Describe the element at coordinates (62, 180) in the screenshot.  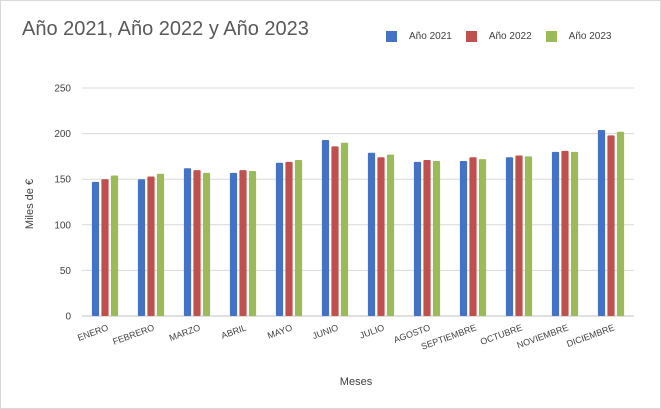
I see `y-tick-label-150: 150` at that location.